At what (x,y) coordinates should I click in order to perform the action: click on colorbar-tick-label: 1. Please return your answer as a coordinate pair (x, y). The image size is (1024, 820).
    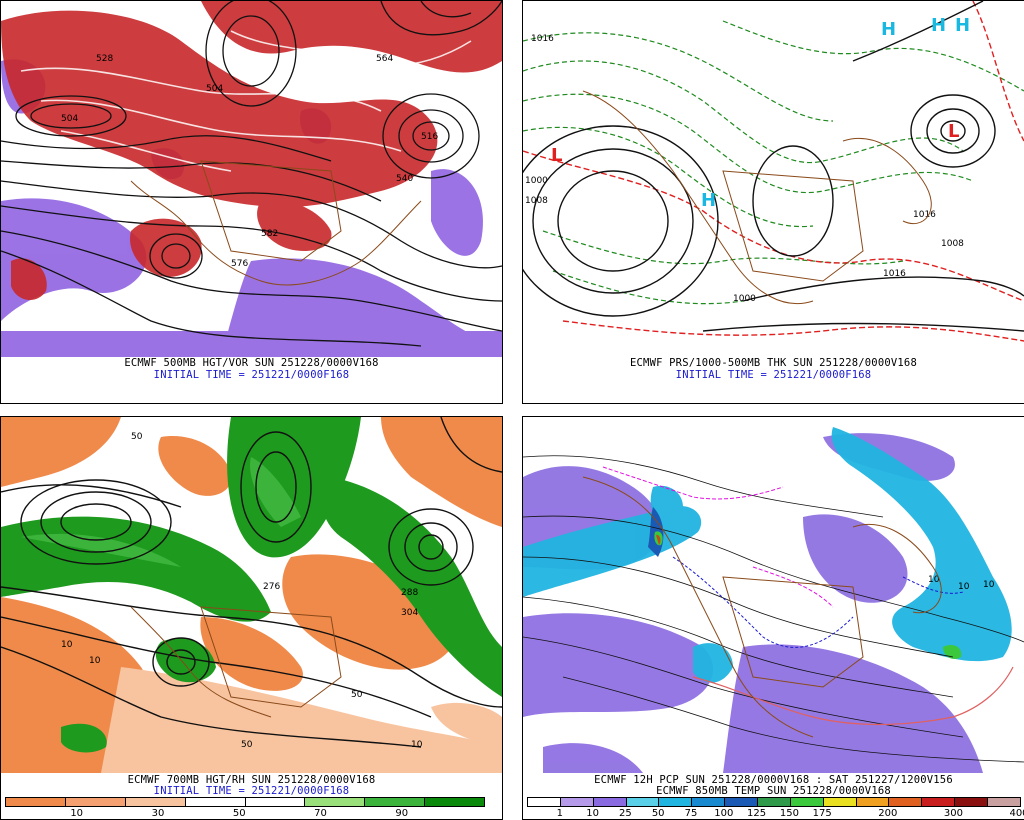
    Looking at the image, I should click on (559, 813).